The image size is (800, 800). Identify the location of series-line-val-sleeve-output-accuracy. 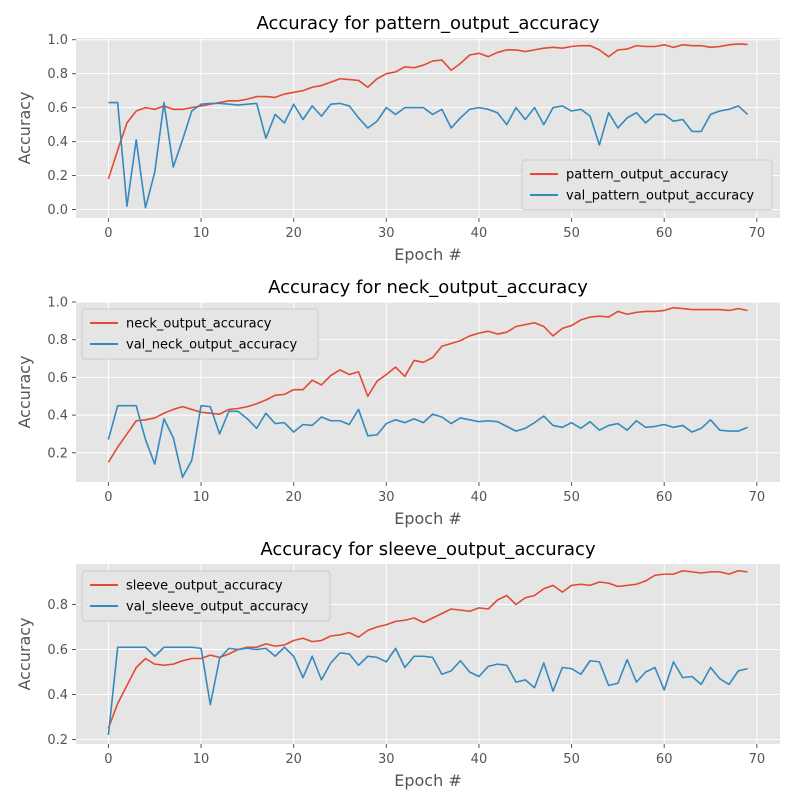
(427, 691).